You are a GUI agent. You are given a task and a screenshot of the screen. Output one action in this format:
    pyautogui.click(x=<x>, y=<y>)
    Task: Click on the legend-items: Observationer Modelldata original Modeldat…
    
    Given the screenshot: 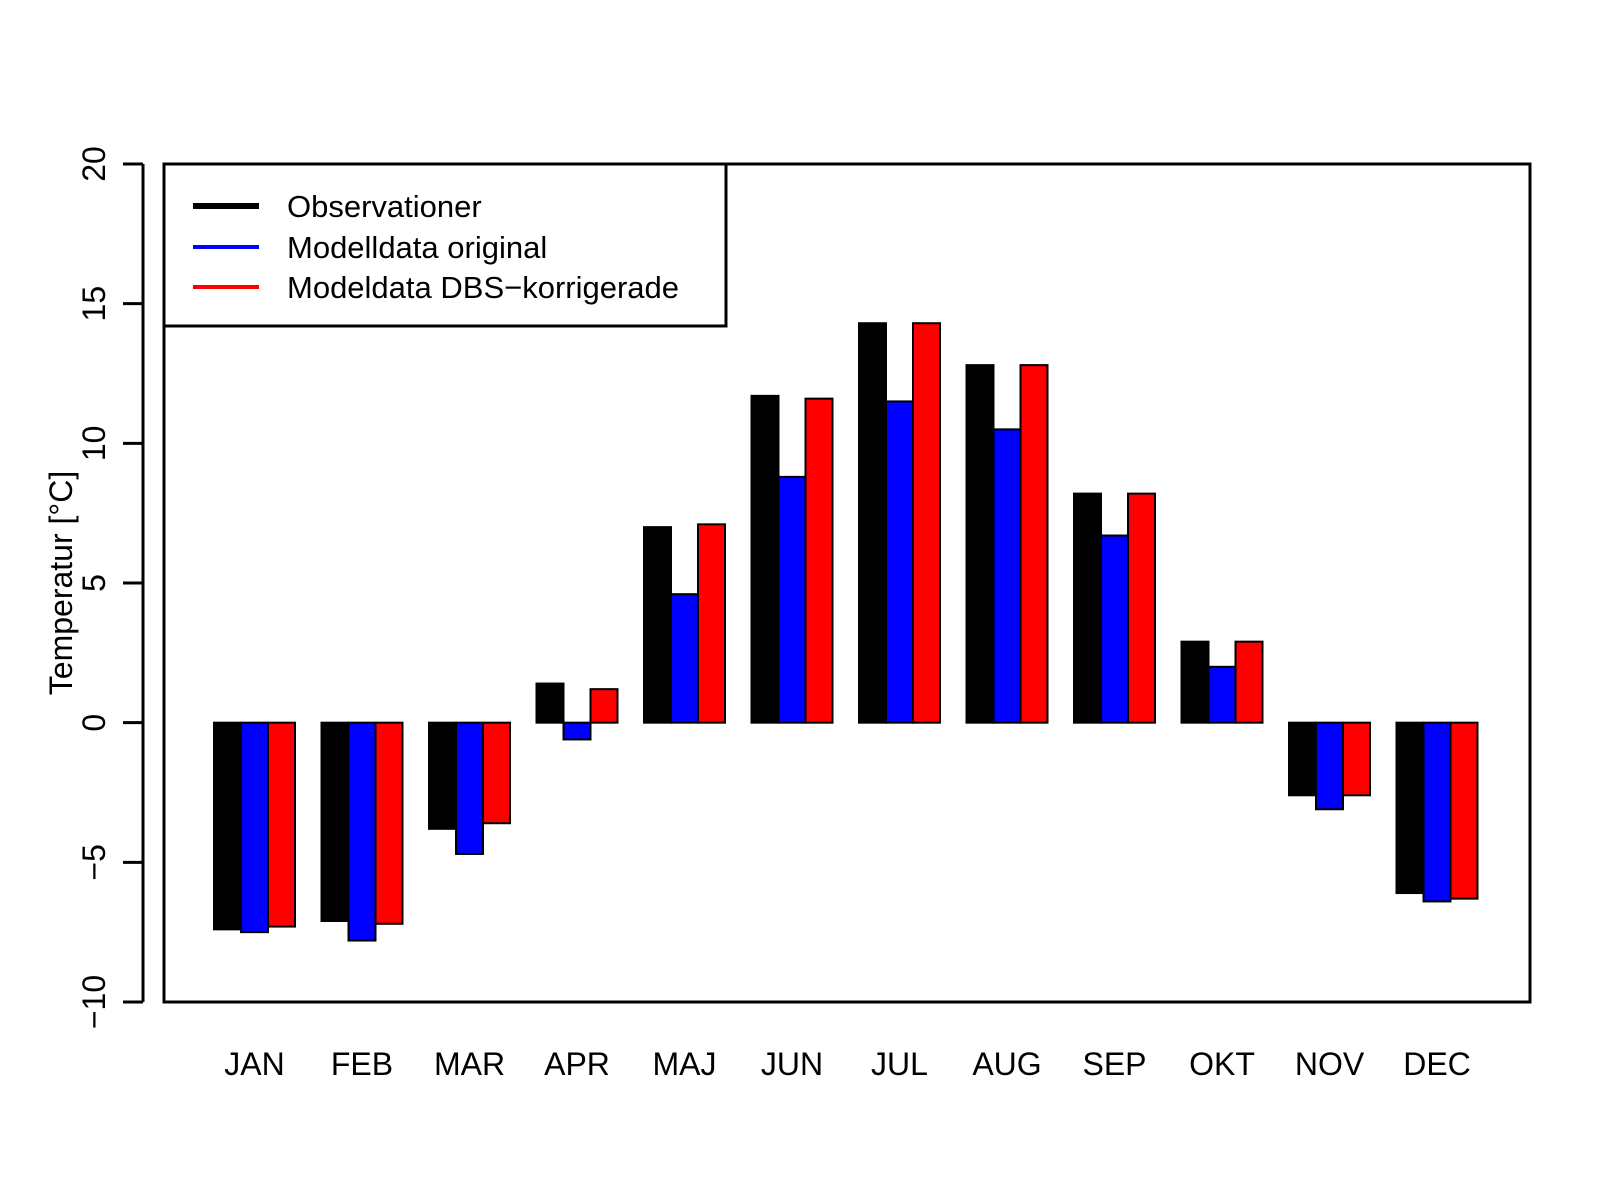 What is the action you would take?
    pyautogui.click(x=436, y=247)
    